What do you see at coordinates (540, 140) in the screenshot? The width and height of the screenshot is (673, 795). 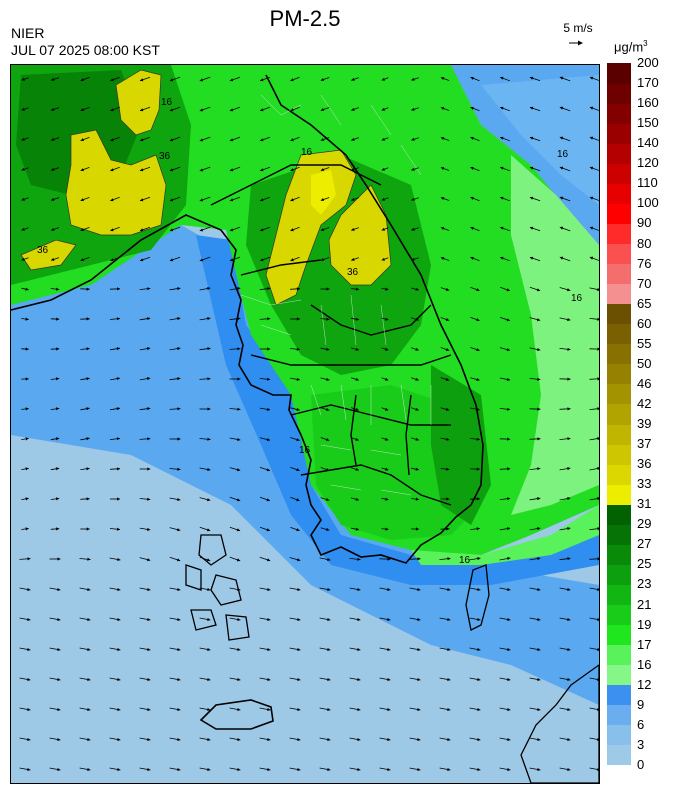 I see `sea-northeast-light-area` at bounding box center [540, 140].